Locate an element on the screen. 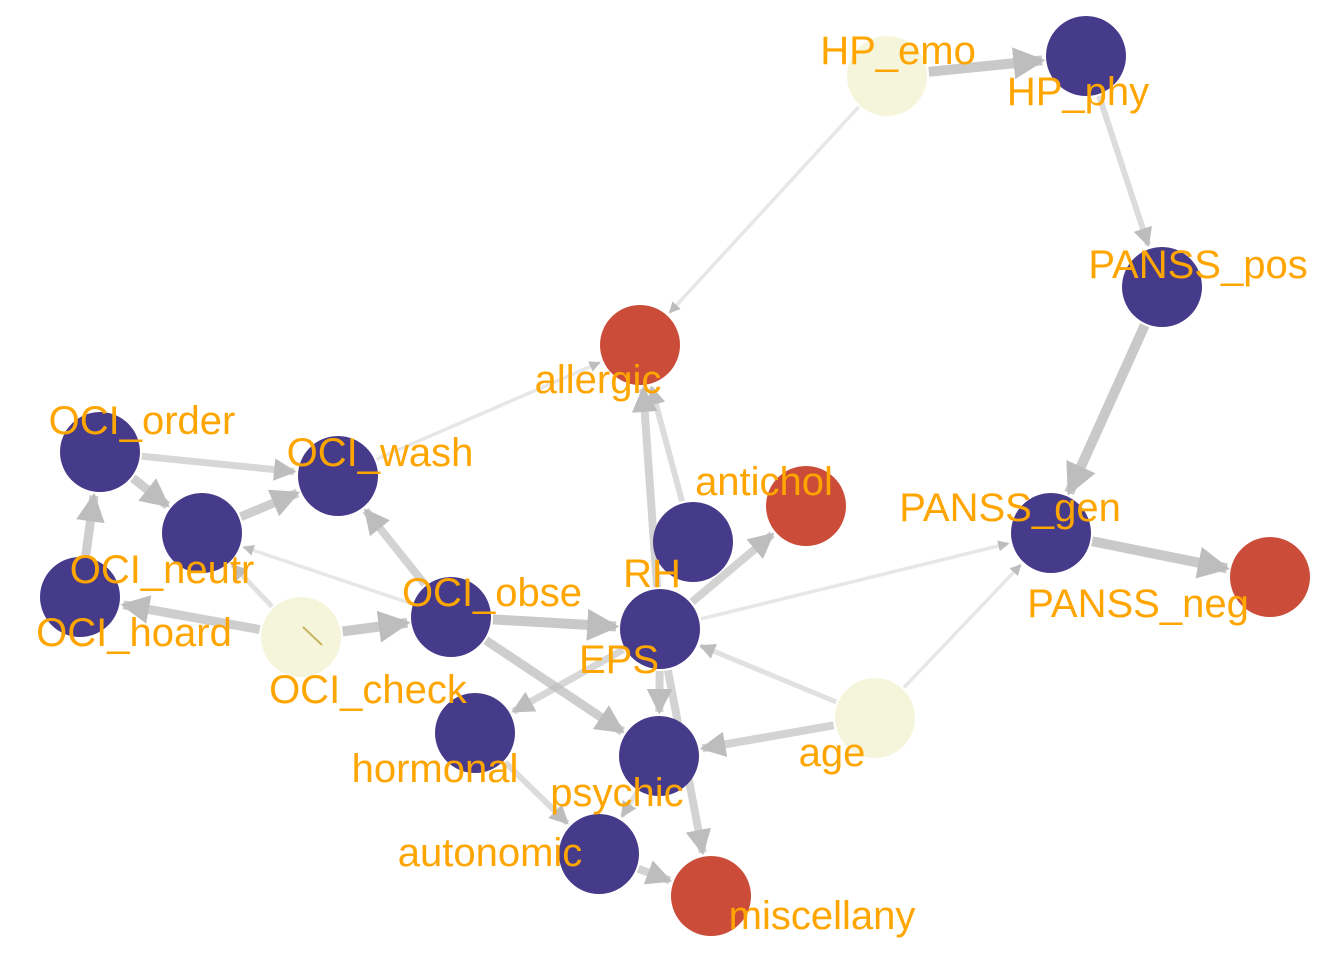  node-autonomic is located at coordinates (599, 854).